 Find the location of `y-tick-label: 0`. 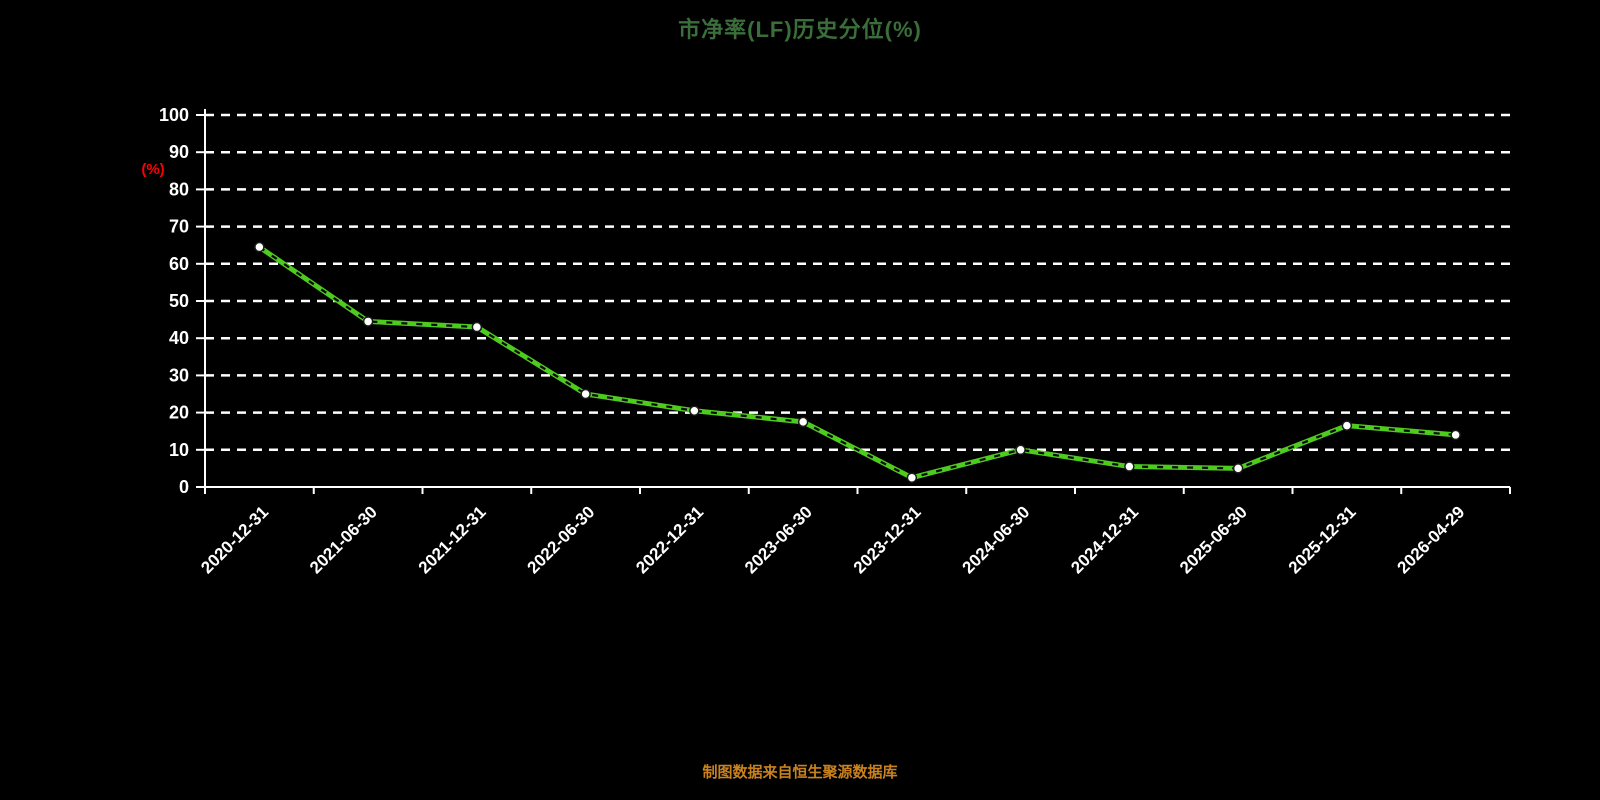

y-tick-label: 0 is located at coordinates (184, 487).